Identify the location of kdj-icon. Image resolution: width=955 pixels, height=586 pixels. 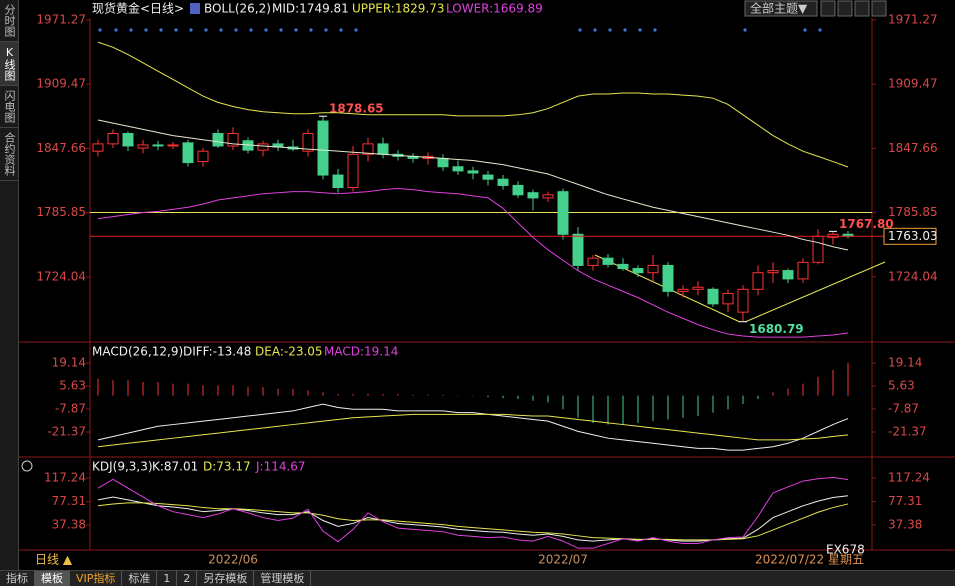
(27, 466).